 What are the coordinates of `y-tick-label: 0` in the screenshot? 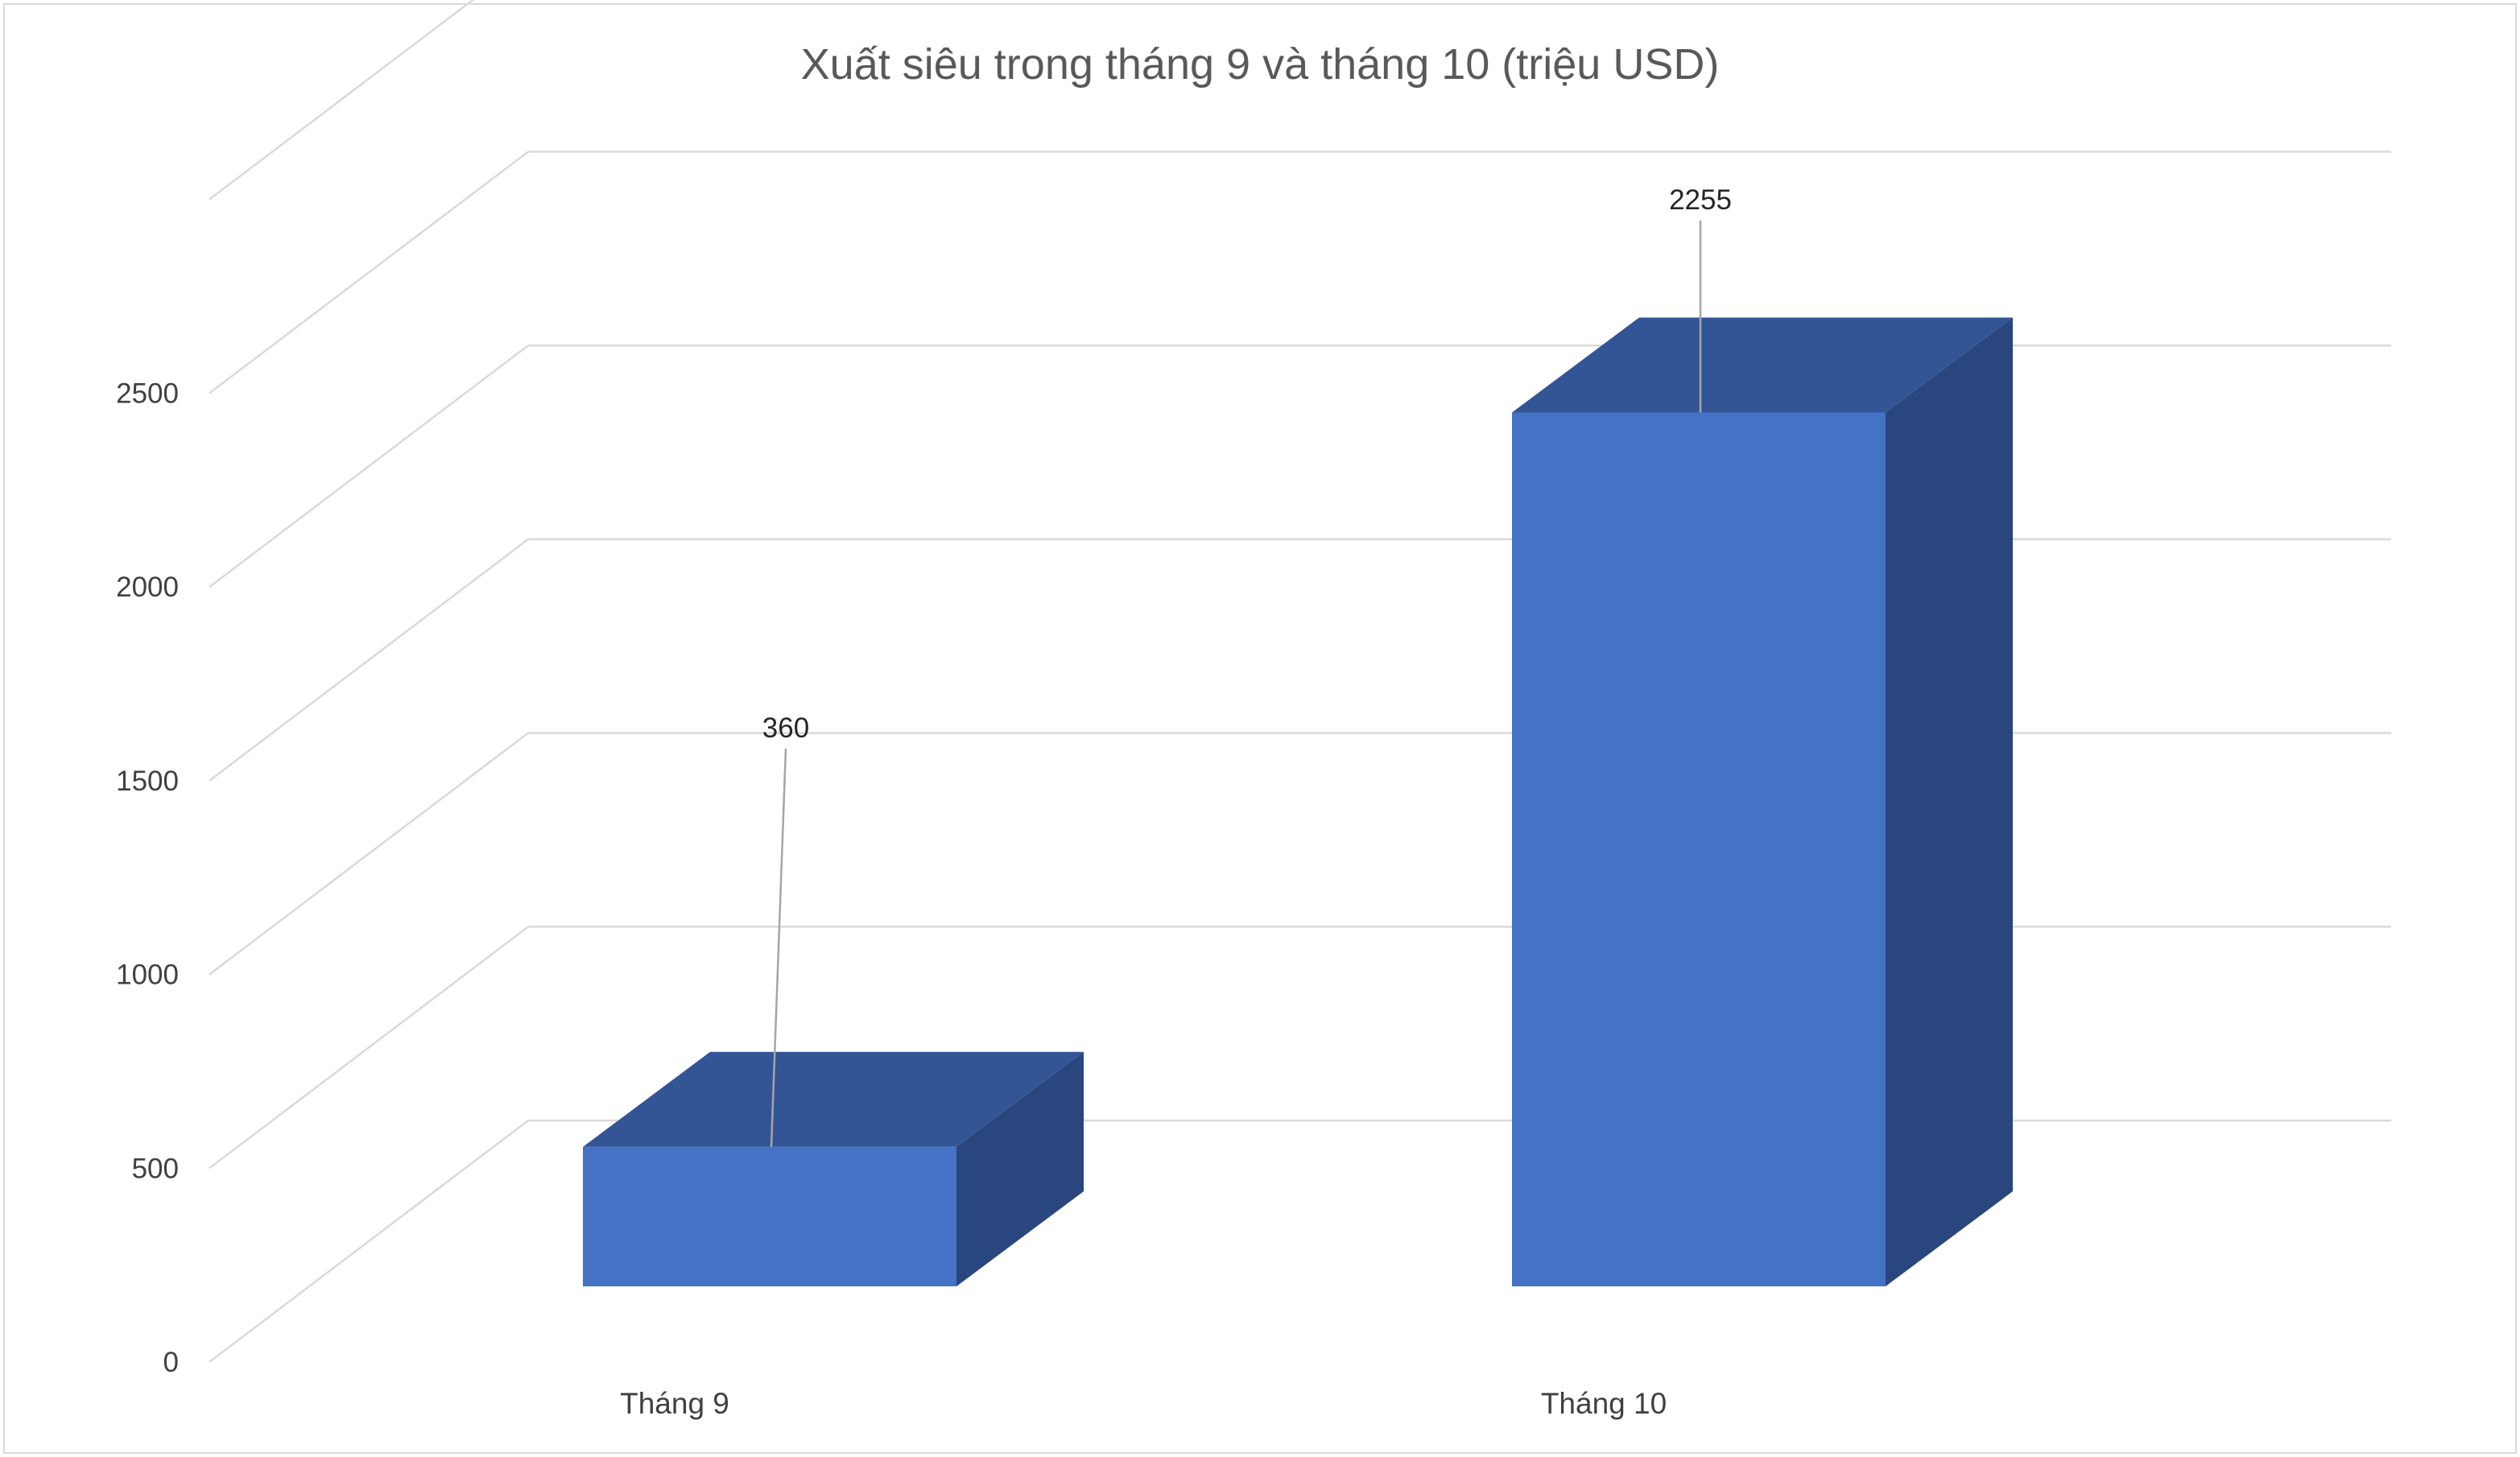 It's located at (171, 1362).